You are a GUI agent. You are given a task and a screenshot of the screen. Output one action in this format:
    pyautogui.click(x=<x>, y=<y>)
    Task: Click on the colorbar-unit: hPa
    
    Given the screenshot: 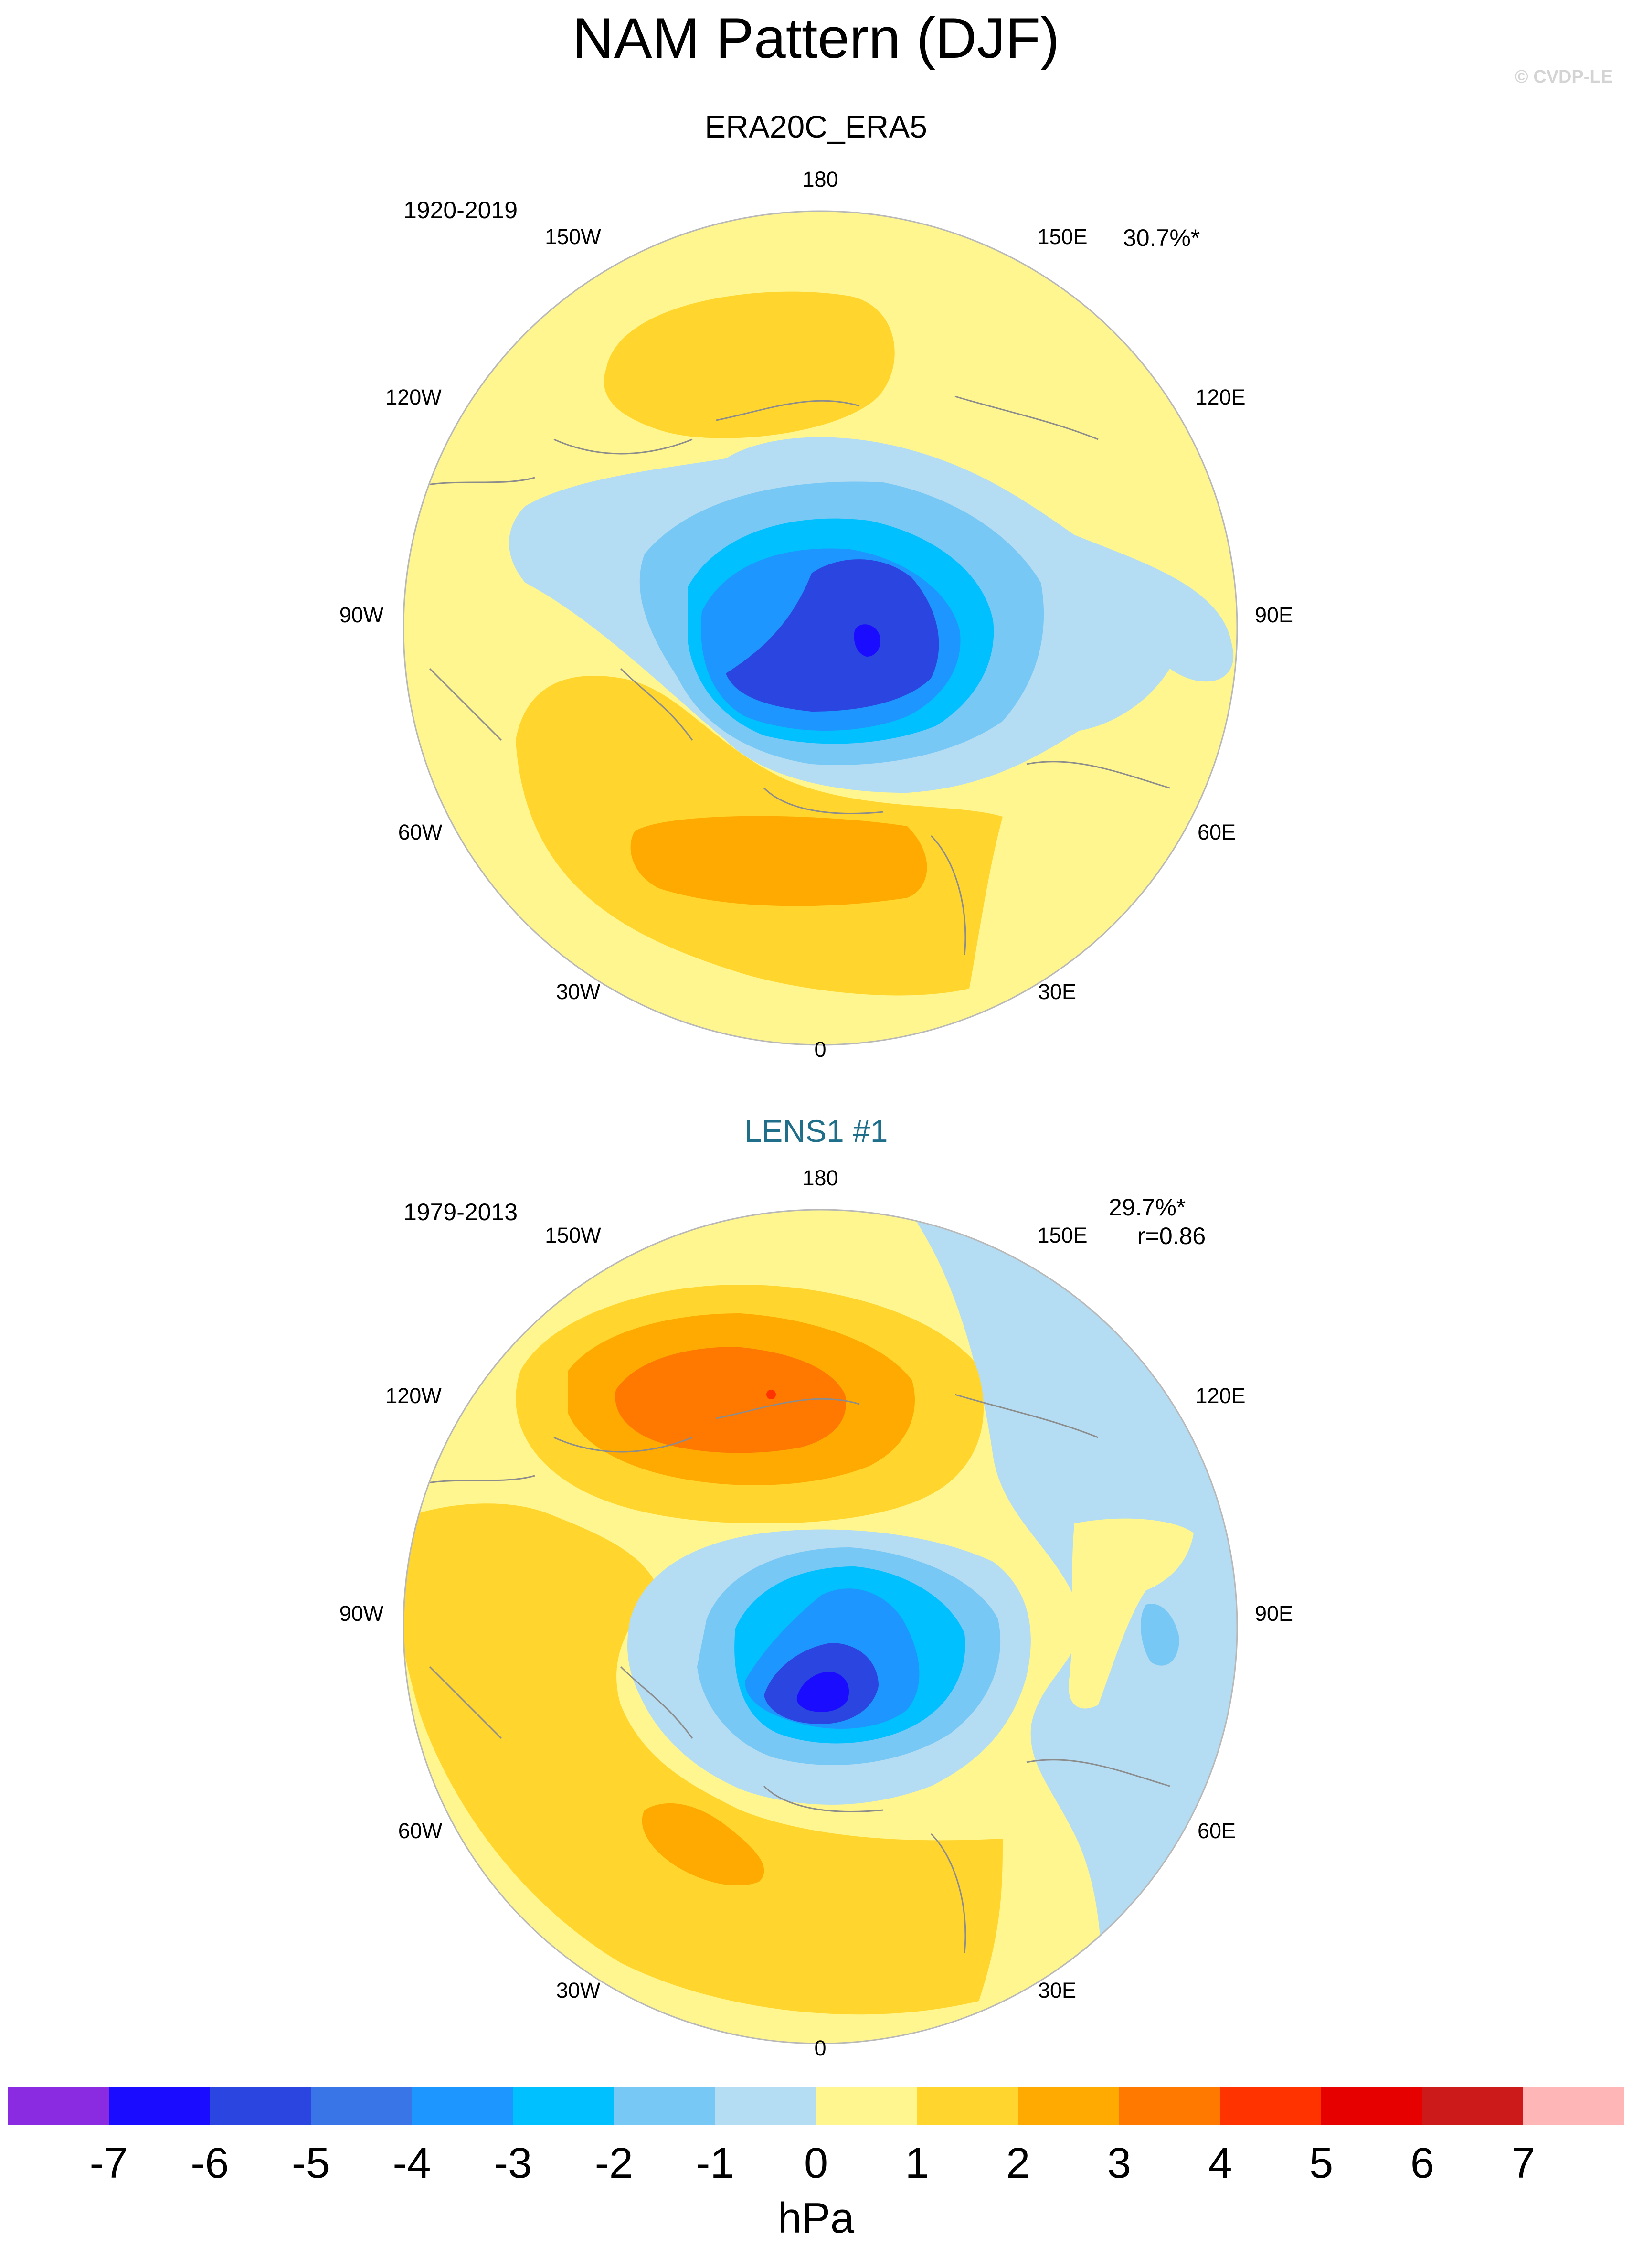 What is the action you would take?
    pyautogui.click(x=816, y=2218)
    